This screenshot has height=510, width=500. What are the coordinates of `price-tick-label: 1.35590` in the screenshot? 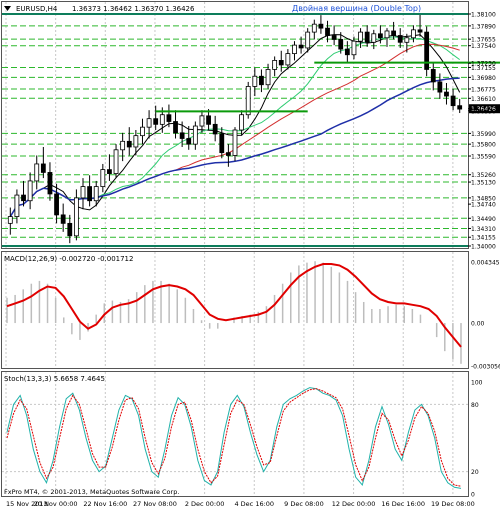 It's located at (483, 157).